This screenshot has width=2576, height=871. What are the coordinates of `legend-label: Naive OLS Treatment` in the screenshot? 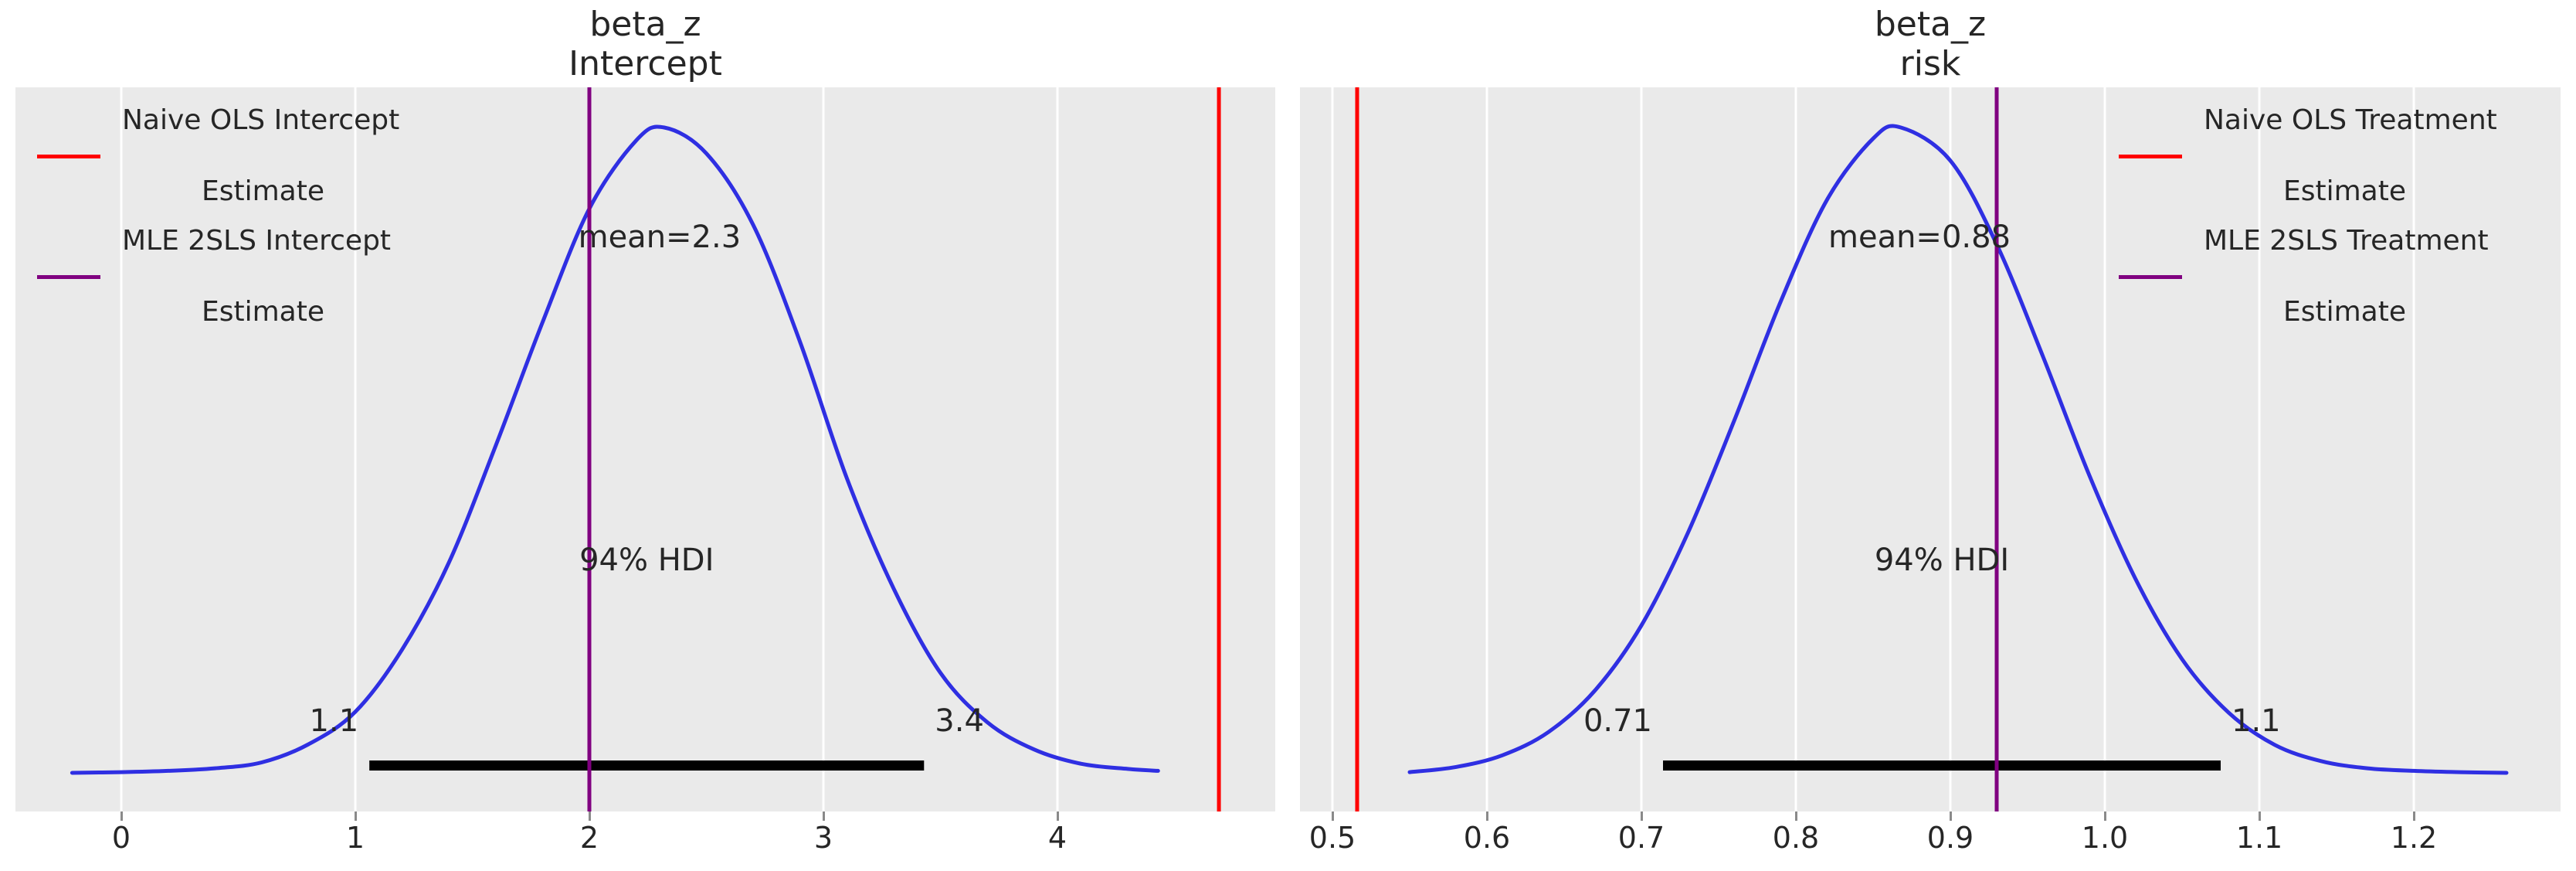 It's located at (2350, 120).